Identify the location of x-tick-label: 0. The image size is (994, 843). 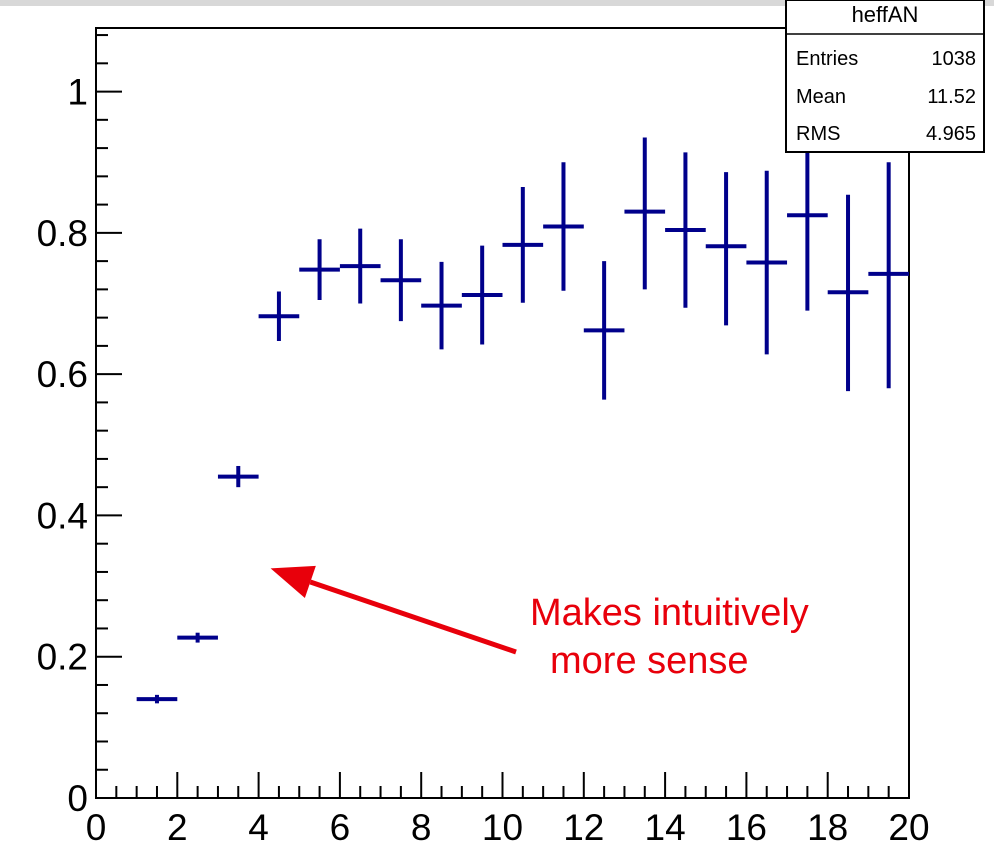
(96, 825).